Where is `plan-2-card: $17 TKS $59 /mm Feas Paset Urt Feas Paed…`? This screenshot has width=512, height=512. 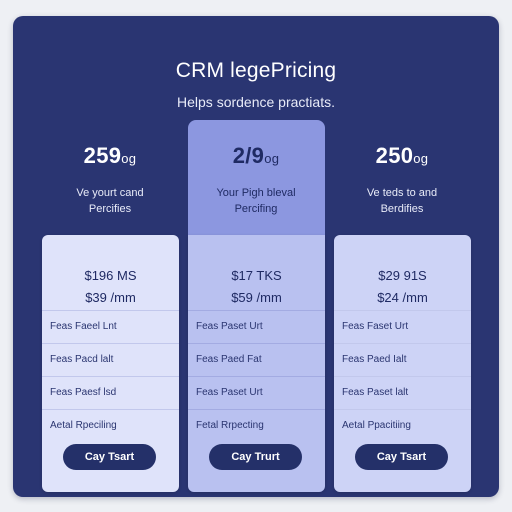
plan-2-card: $17 TKS $59 /mm Feas Paset Urt Feas Paed… is located at coordinates (256, 363).